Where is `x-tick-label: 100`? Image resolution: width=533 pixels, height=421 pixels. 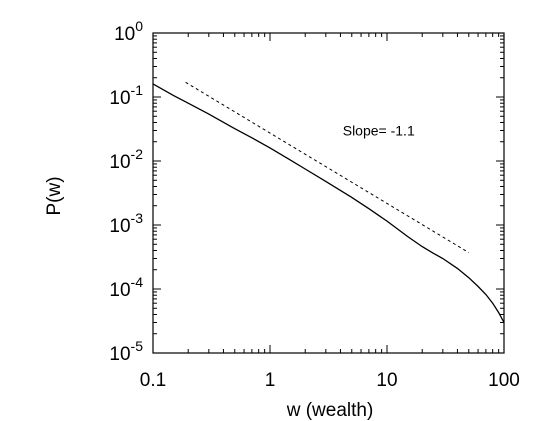 x-tick-label: 100 is located at coordinates (504, 380).